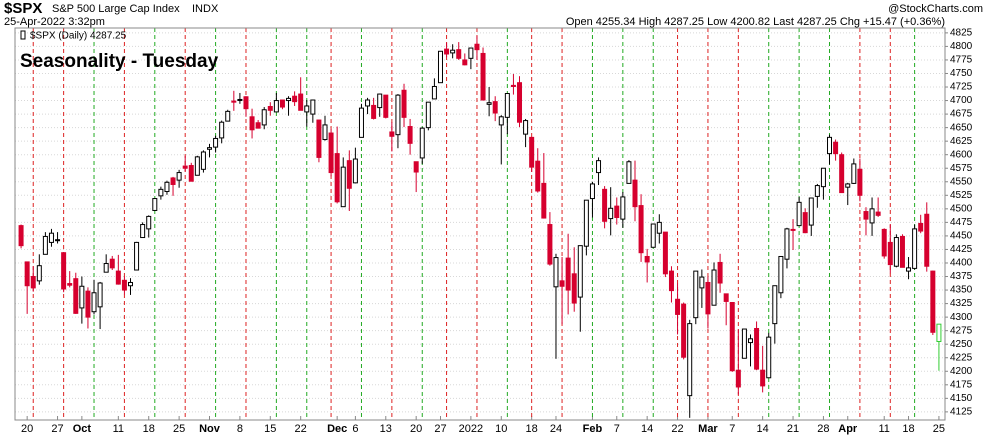 The width and height of the screenshot is (990, 438). What do you see at coordinates (23, 8) in the screenshot?
I see `symbol: $SPX` at bounding box center [23, 8].